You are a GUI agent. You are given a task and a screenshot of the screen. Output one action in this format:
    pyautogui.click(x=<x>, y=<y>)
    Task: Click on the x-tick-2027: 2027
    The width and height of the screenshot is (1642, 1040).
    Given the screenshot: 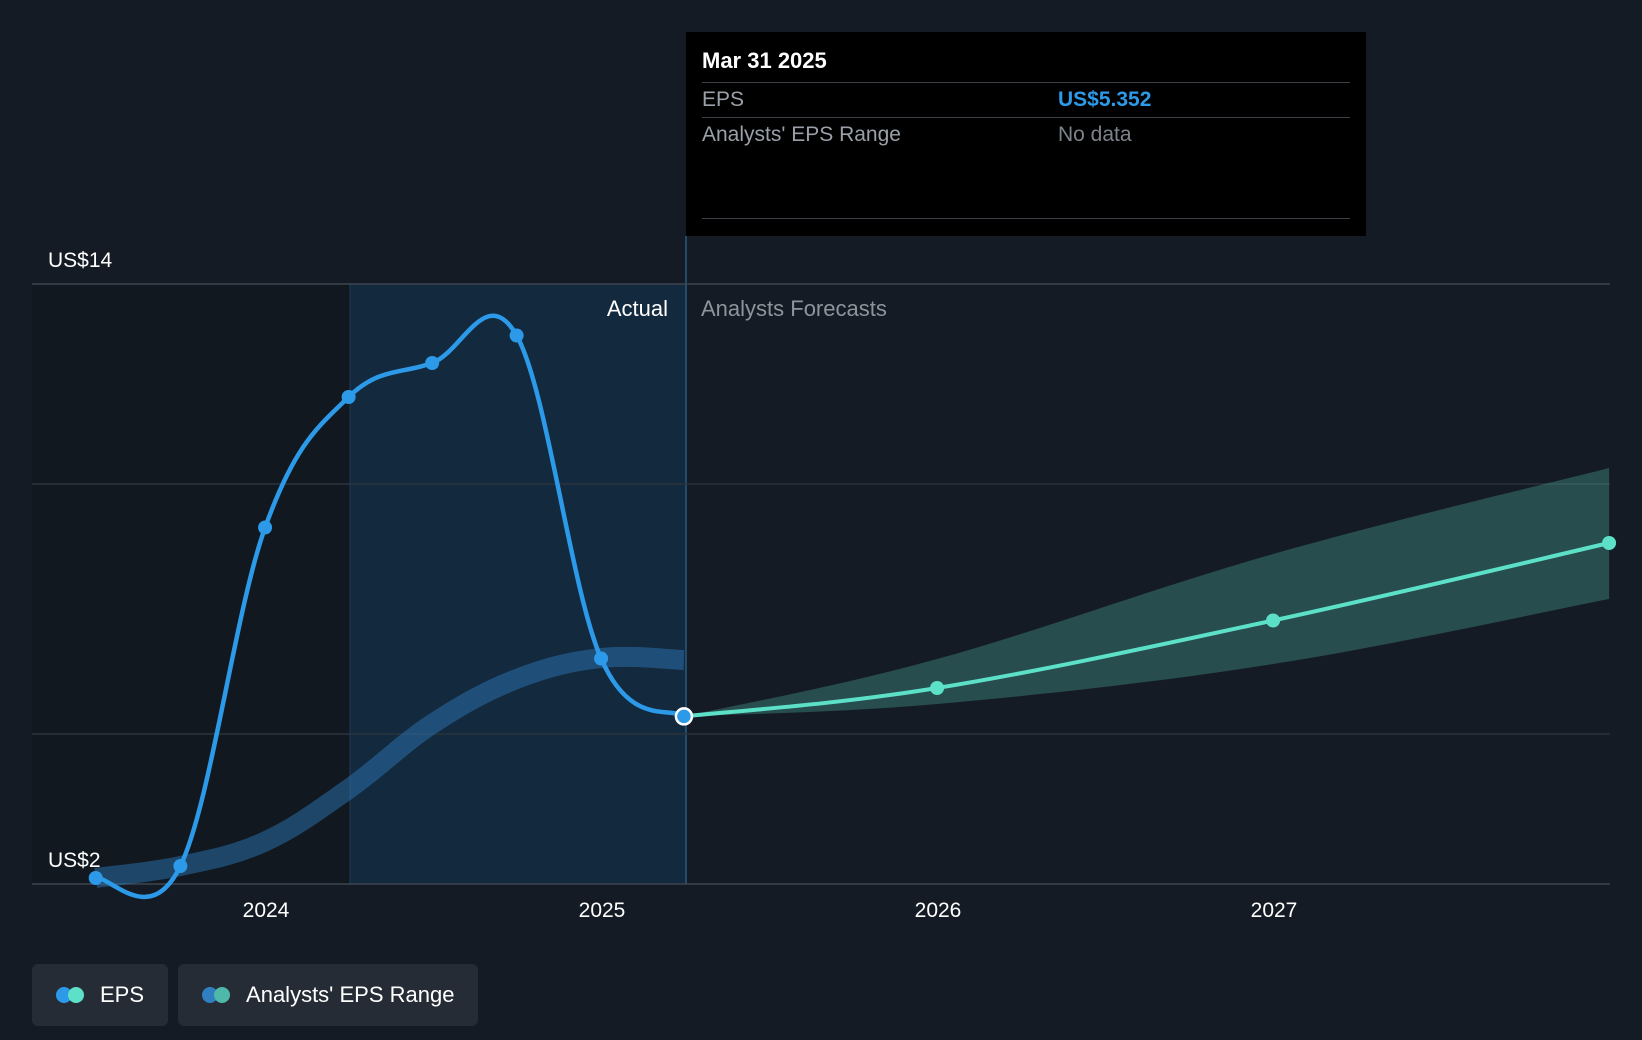 What is the action you would take?
    pyautogui.click(x=1274, y=910)
    